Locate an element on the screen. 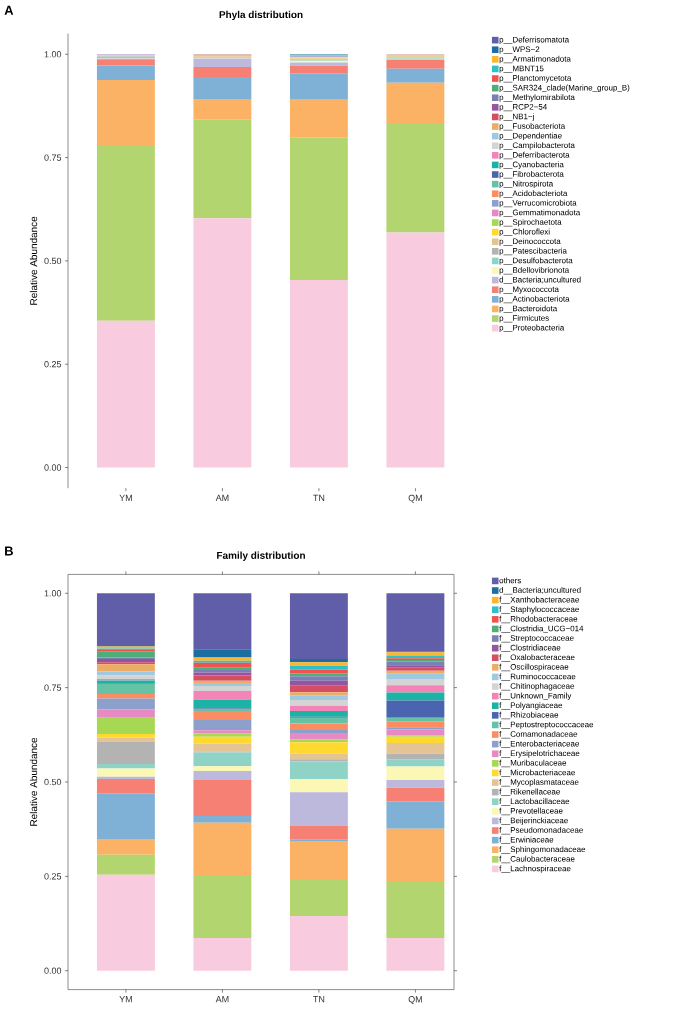  text: B is located at coordinates (9, 551).